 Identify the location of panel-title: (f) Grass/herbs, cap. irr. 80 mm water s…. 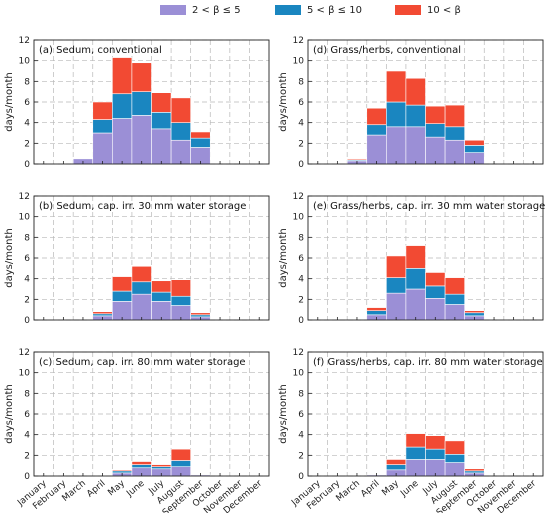
(428, 362).